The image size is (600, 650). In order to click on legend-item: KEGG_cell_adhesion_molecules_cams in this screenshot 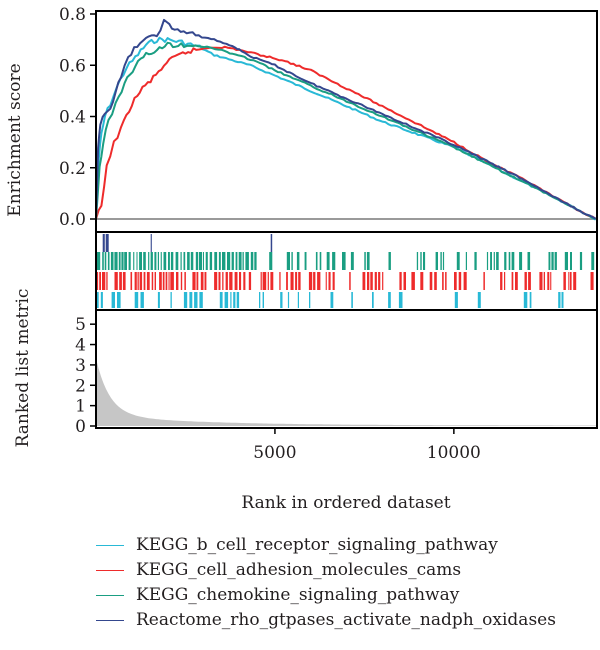, I will do `click(346, 570)`.